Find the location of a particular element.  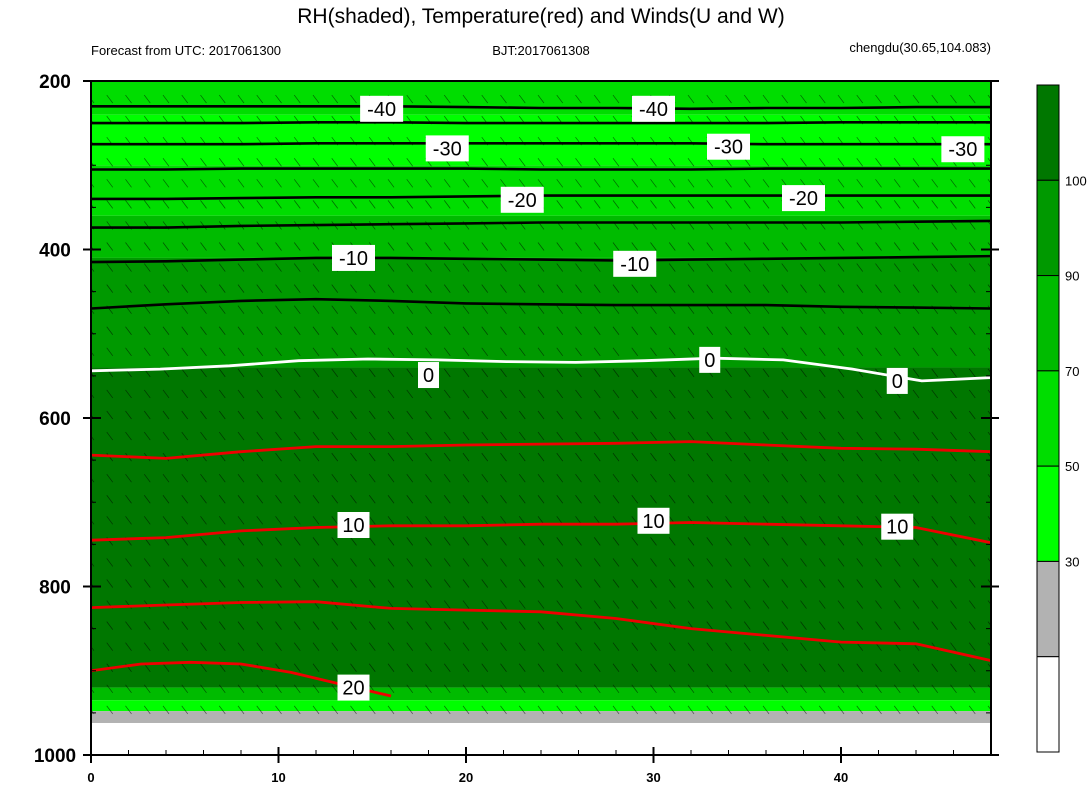

contour-label: 10 is located at coordinates (353, 526).